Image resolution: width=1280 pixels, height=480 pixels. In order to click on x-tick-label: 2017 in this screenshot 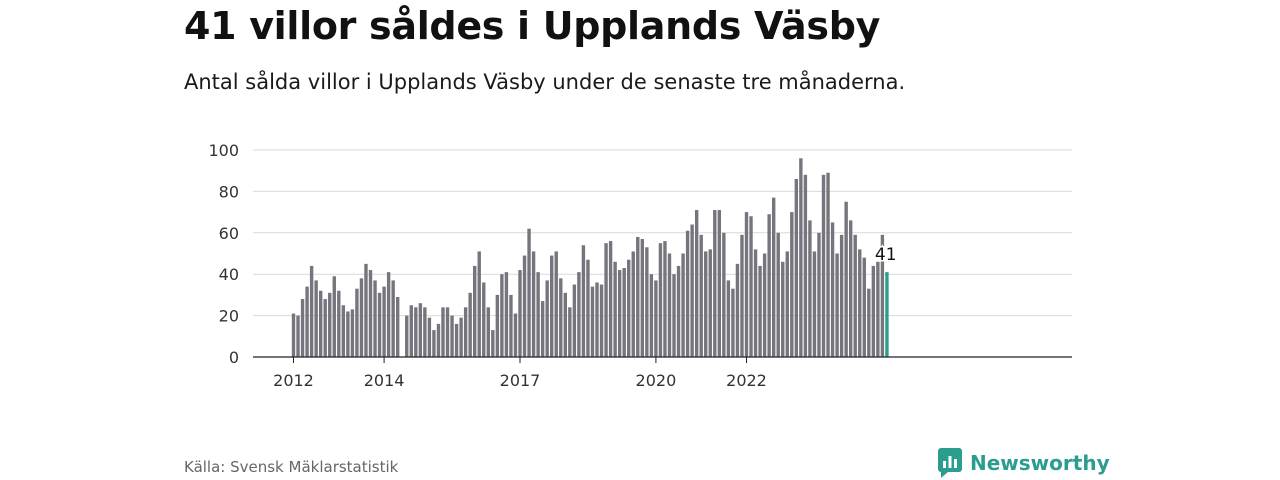, I will do `click(520, 380)`.